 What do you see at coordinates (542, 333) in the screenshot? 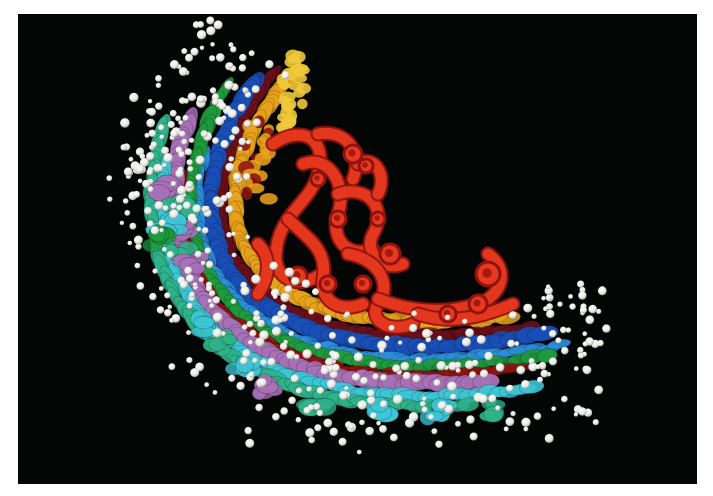
I see `blue-band-cell` at bounding box center [542, 333].